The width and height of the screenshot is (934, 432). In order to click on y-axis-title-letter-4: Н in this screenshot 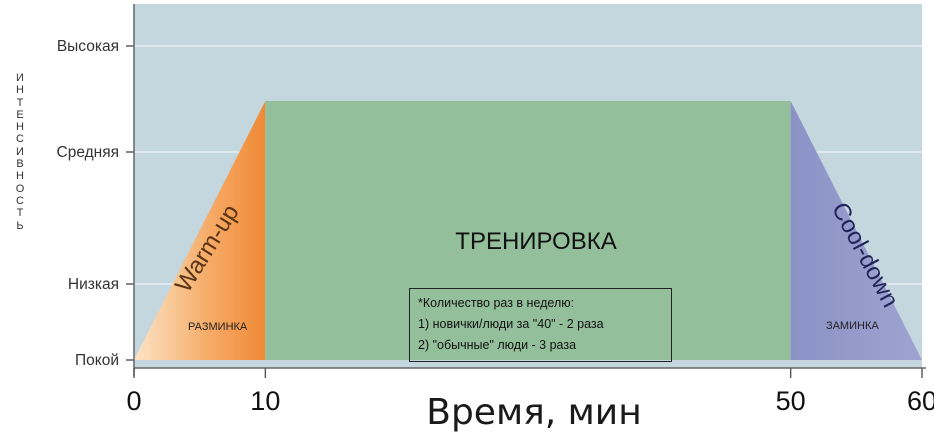, I will do `click(20, 127)`.